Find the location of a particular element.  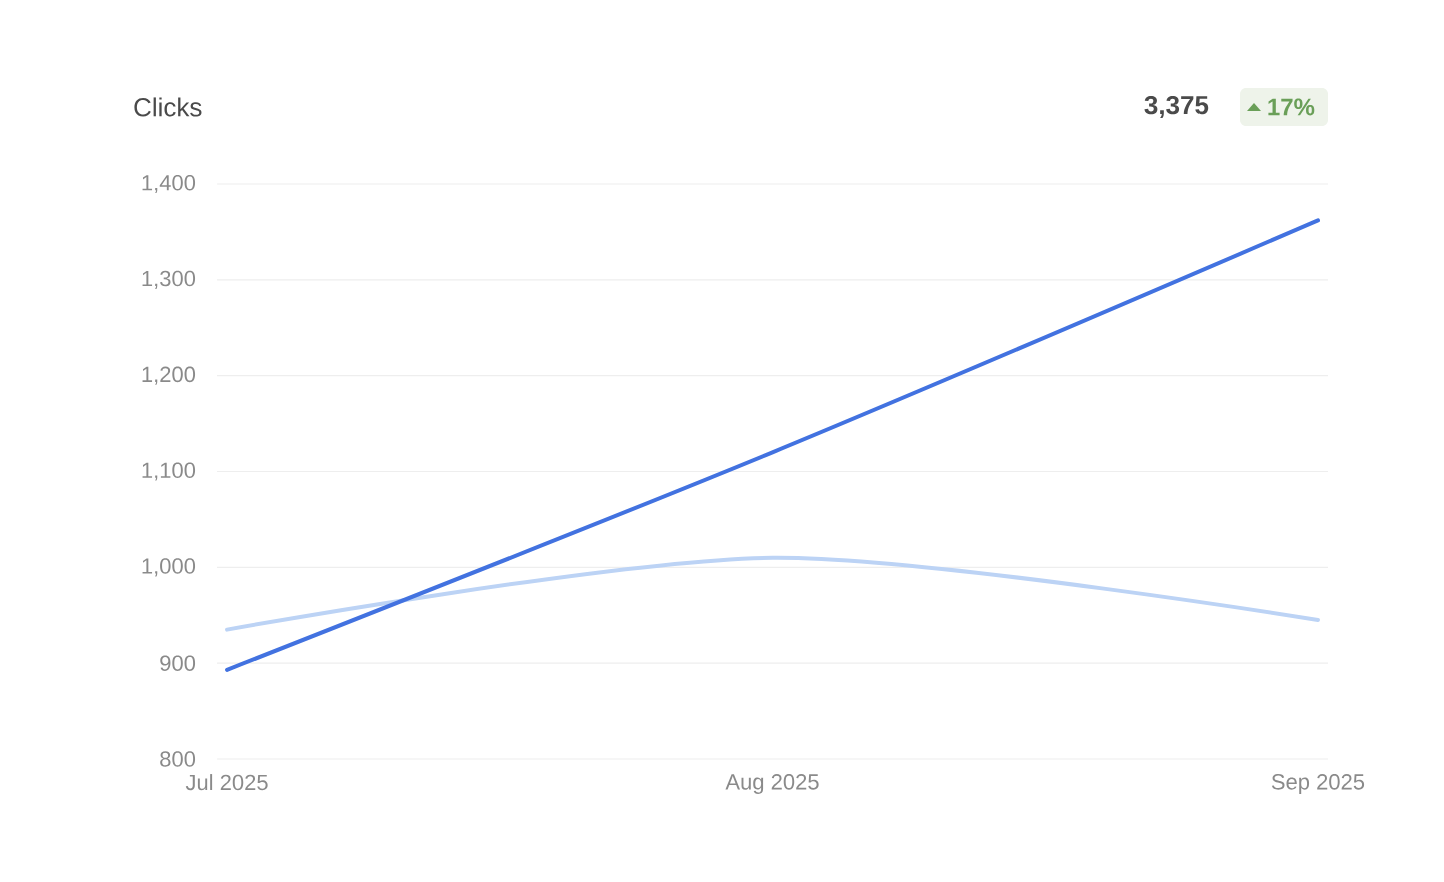

x-tick-label: Aug 2025 is located at coordinates (772, 784).